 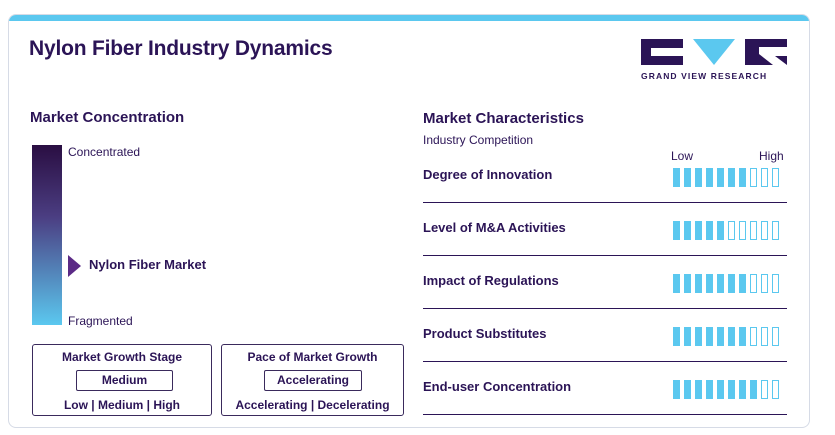 What do you see at coordinates (107, 117) in the screenshot?
I see `market-concentration-title: Market Concentration` at bounding box center [107, 117].